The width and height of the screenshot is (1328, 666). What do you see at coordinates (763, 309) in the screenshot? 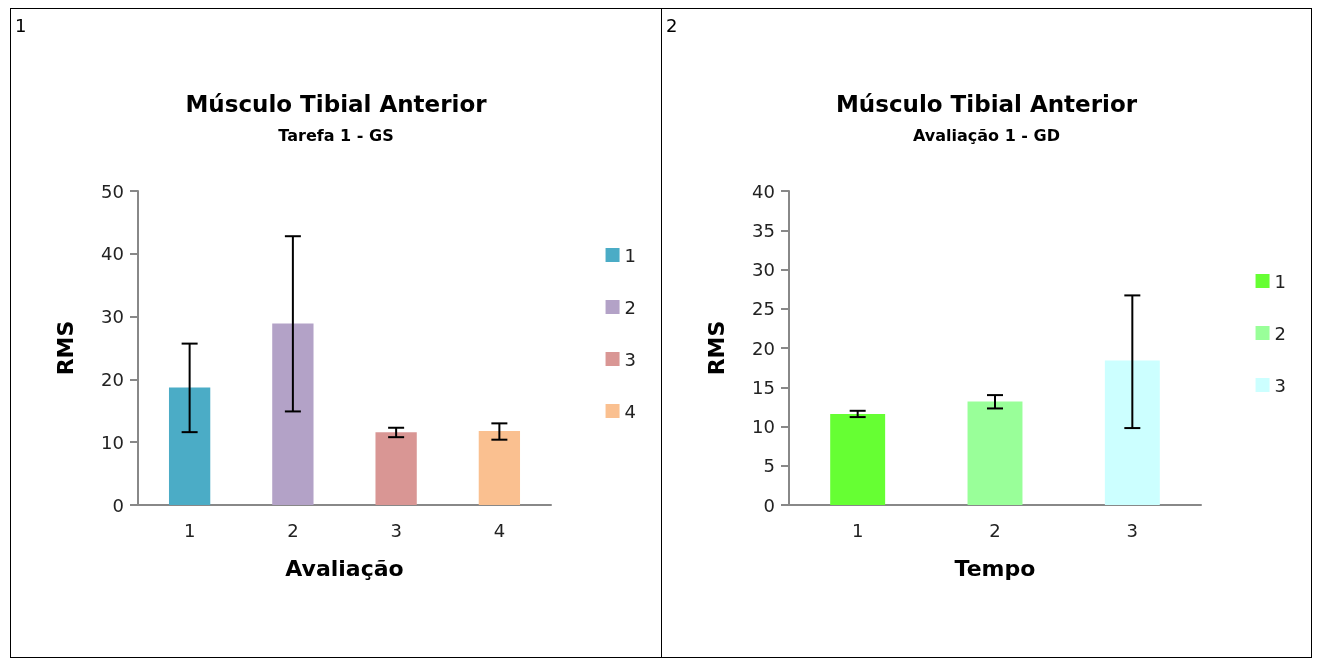
I see `y-tick-label: 25` at bounding box center [763, 309].